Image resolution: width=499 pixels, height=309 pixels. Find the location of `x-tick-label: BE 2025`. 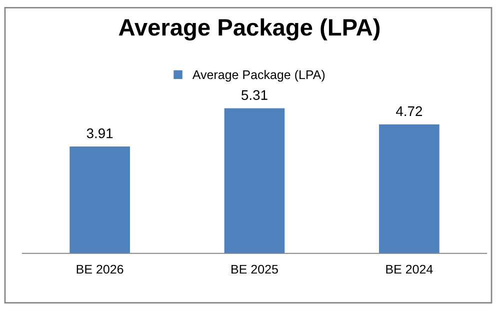

x-tick-label: BE 2025 is located at coordinates (255, 269).